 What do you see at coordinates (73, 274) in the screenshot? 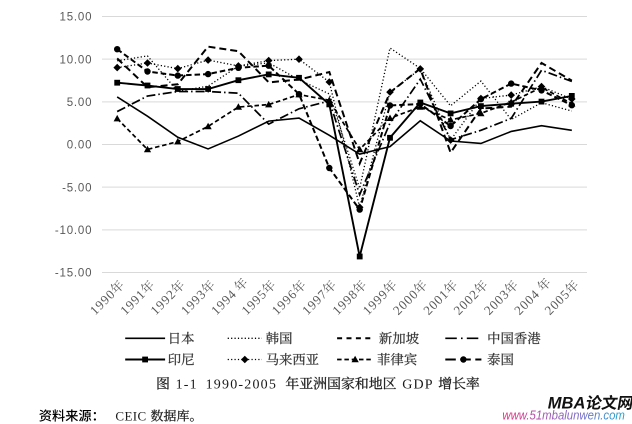
I see `svg-text: -15.00` at bounding box center [73, 274].